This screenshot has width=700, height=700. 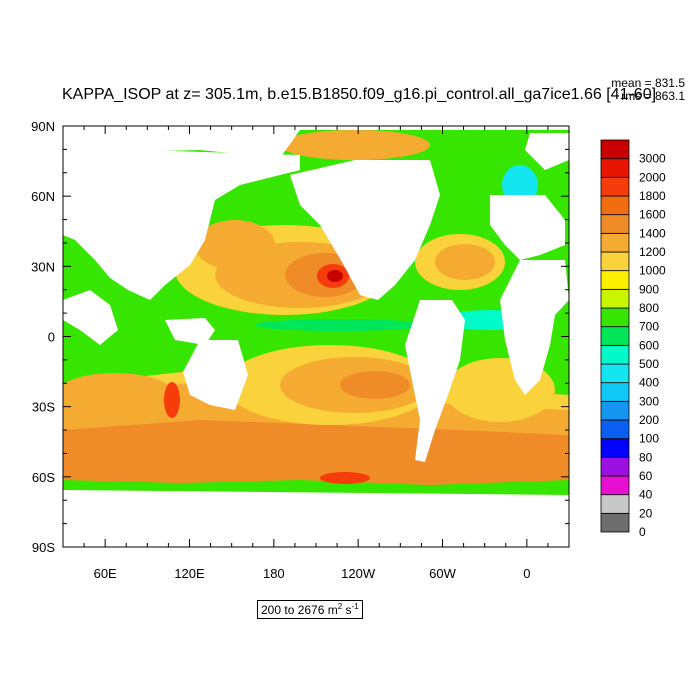 What do you see at coordinates (642, 532) in the screenshot?
I see `colorbar-level-label: 0` at bounding box center [642, 532].